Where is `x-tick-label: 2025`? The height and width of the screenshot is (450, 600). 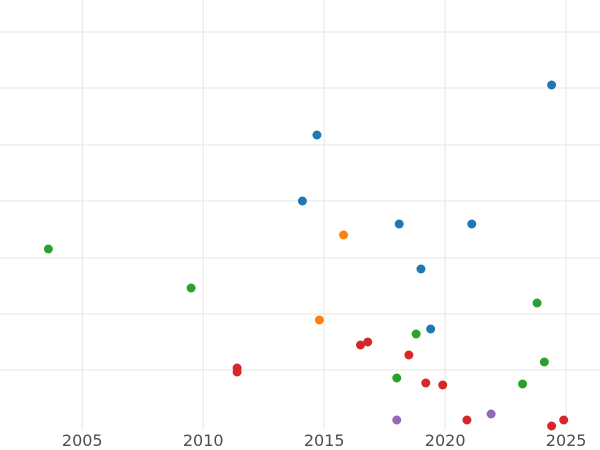 x-tick-label: 2025 is located at coordinates (566, 440).